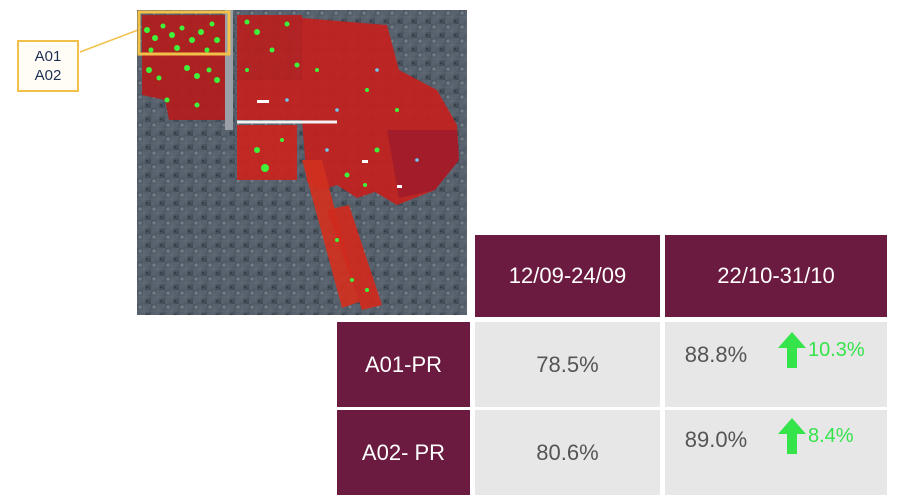  I want to click on cell-a02-period-1: 80.6%, so click(567, 452).